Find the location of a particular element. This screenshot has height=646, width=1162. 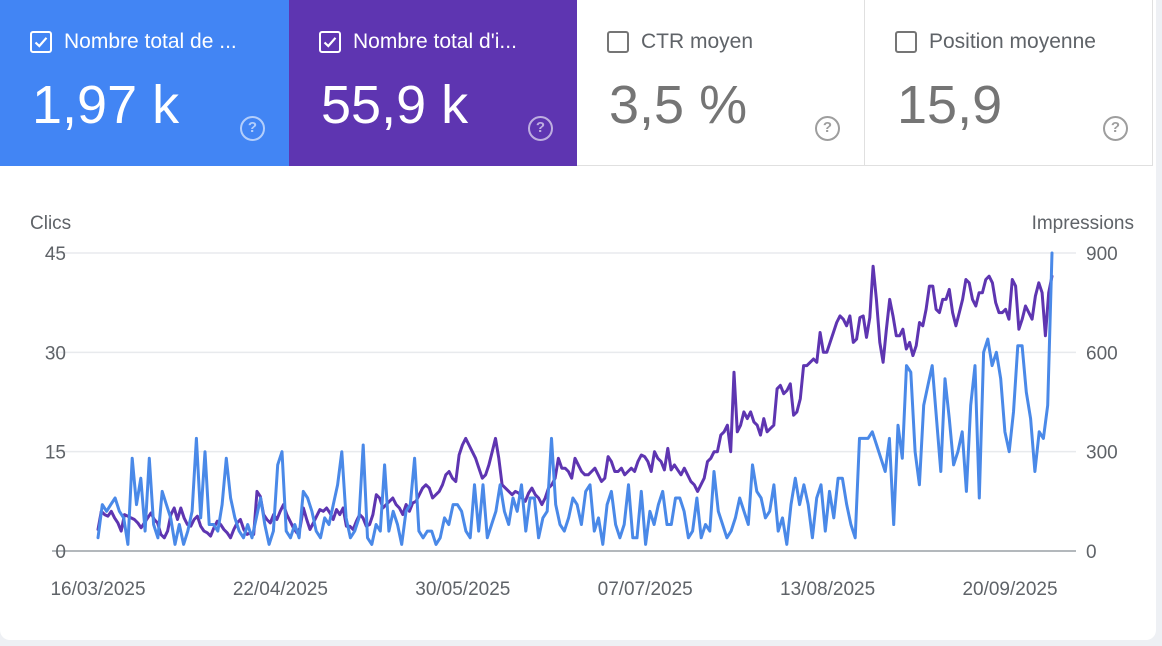

y2-tick-label: 600 is located at coordinates (1102, 353).